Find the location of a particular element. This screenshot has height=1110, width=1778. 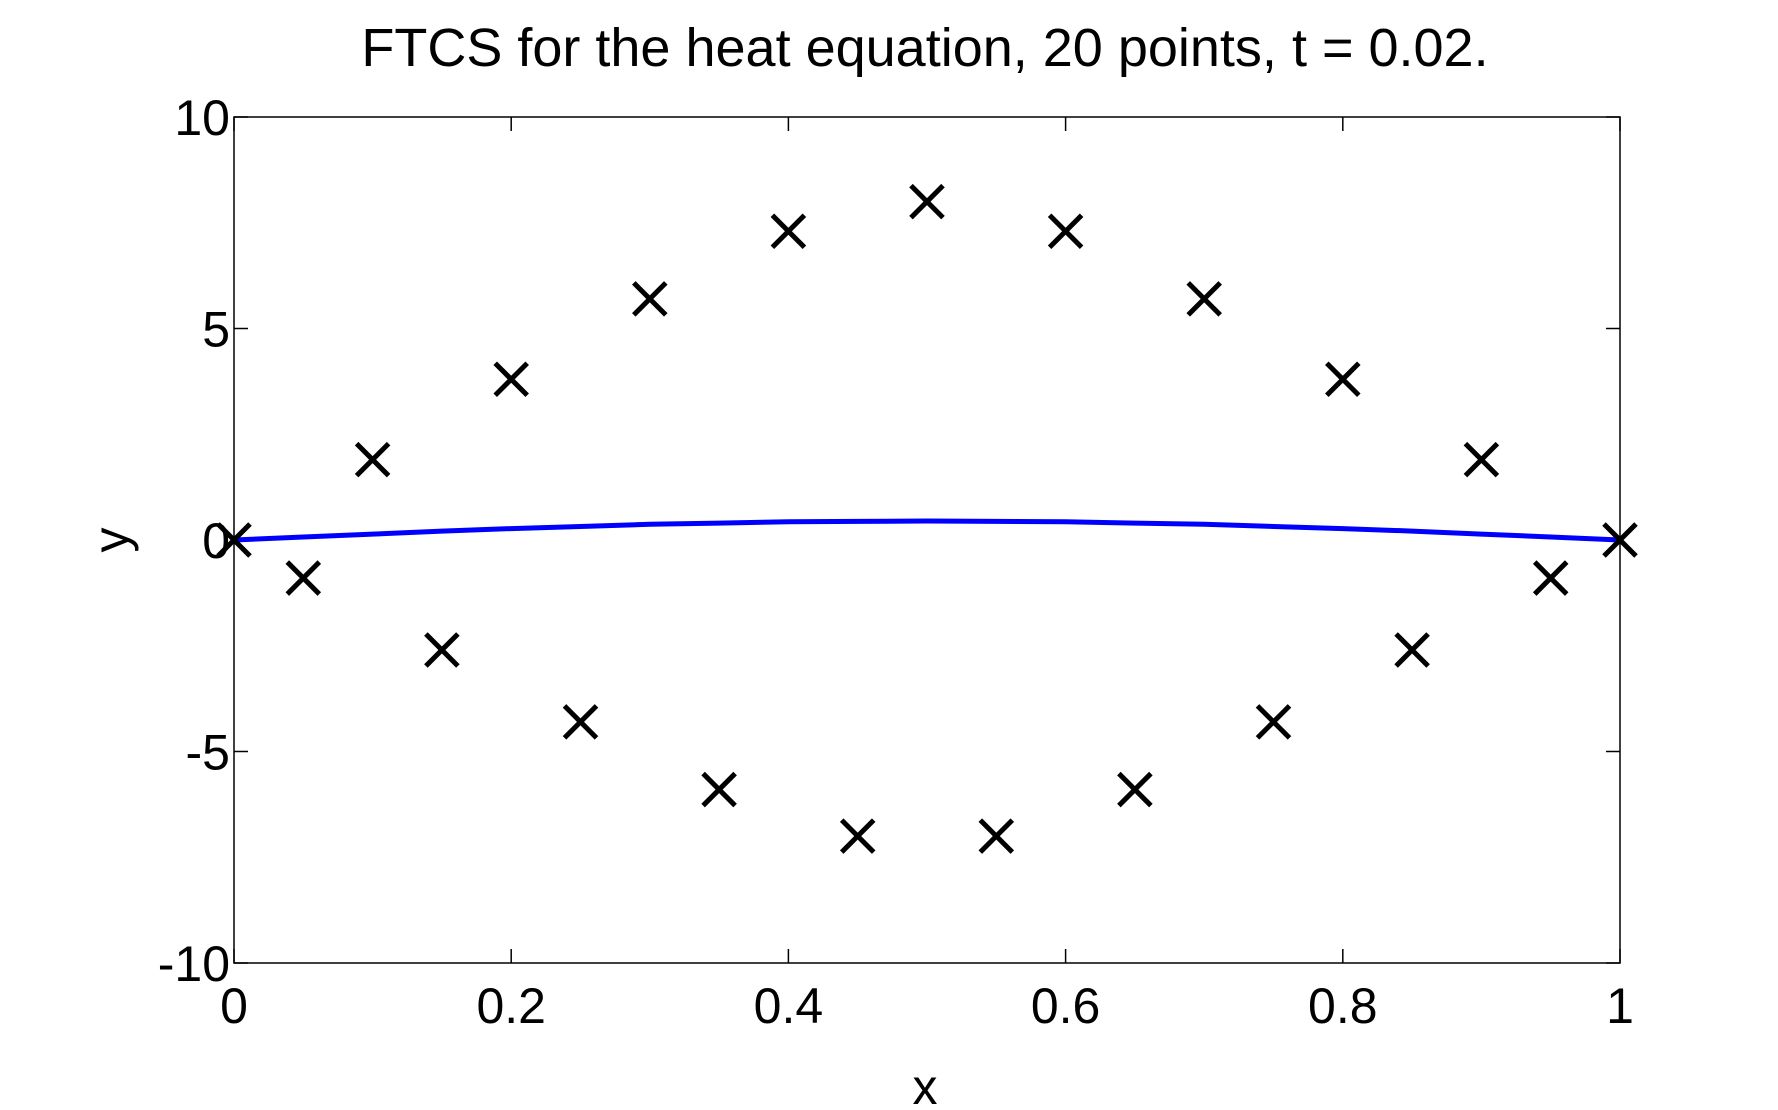

y-axis-label: y is located at coordinates (111, 540).